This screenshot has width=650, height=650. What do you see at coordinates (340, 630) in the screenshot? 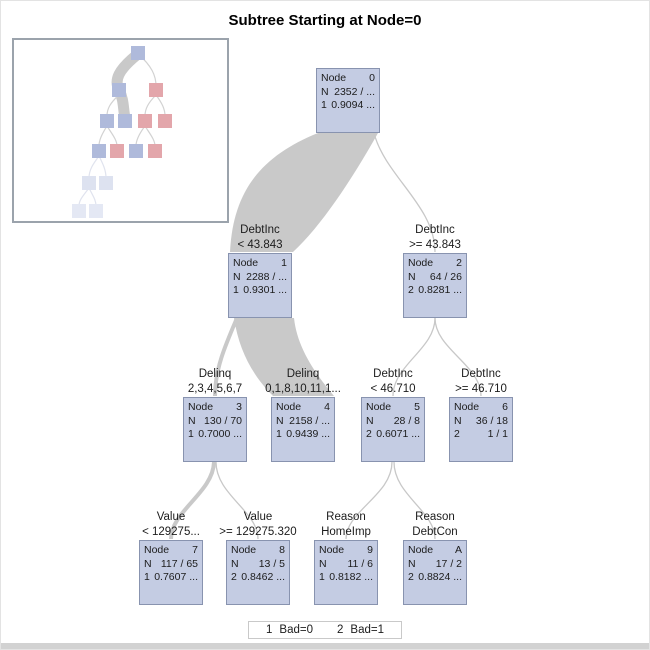
I see `legend-key: 2` at bounding box center [340, 630].